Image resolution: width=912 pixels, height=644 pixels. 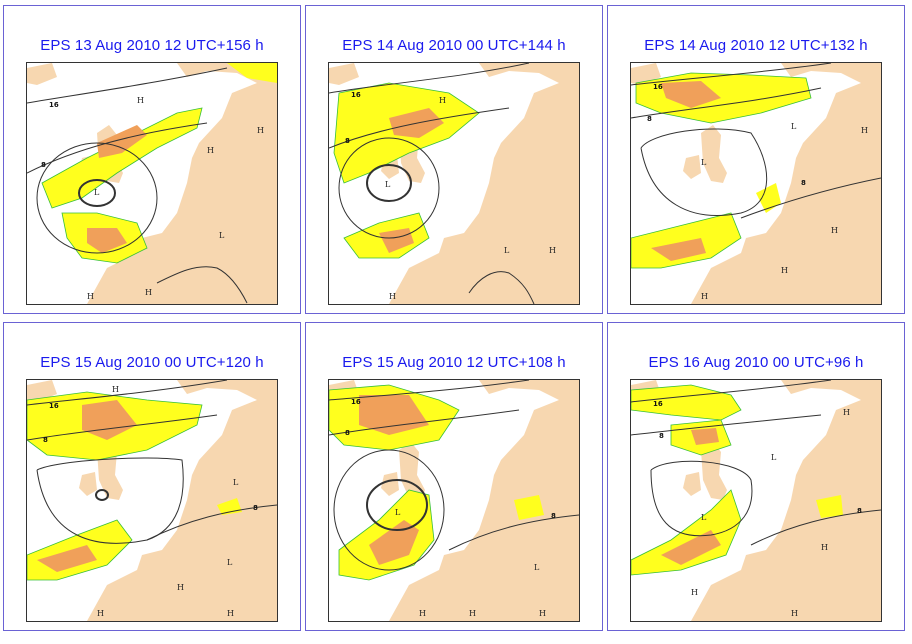 I want to click on panel-title: EPS 14 Aug 2010 00 UTC+144 h, so click(x=454, y=45).